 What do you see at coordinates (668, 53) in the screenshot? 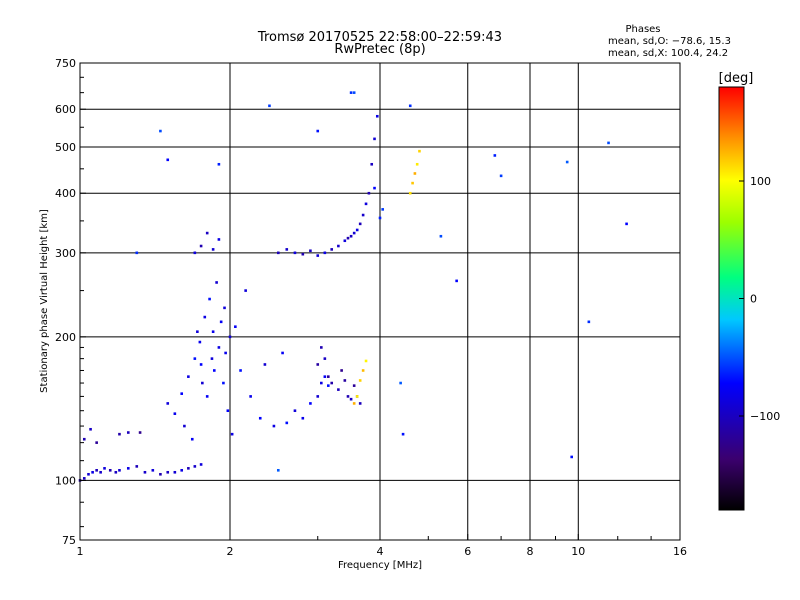
I see `phase-x-stats: mean, sd,X: 100.4, 24.2` at bounding box center [668, 53].